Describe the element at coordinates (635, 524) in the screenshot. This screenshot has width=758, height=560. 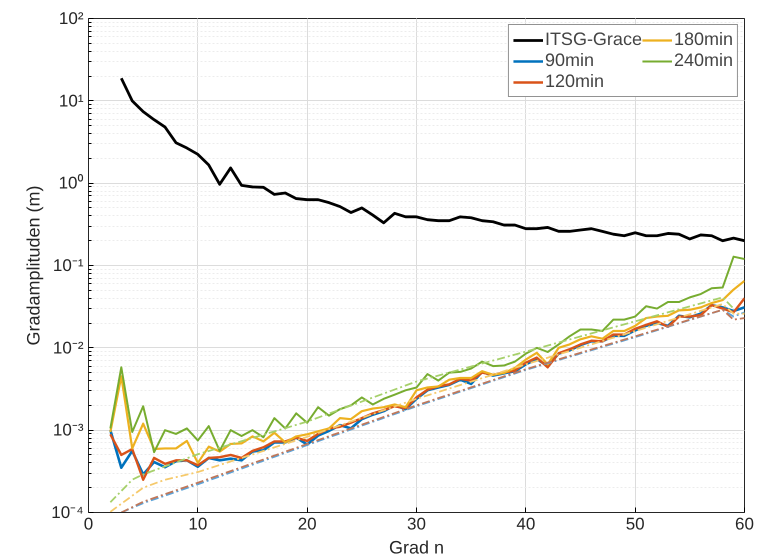
I see `x-tick-label: 50` at that location.